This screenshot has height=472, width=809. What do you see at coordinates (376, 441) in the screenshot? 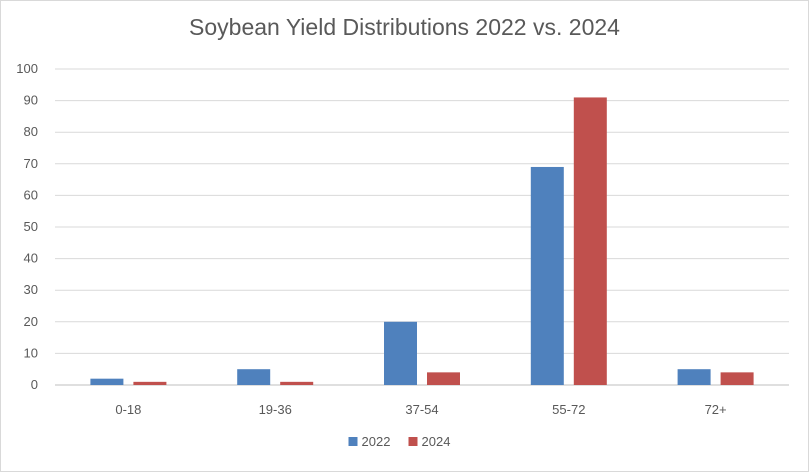
I see `legend-label-2022: 2022` at bounding box center [376, 441].